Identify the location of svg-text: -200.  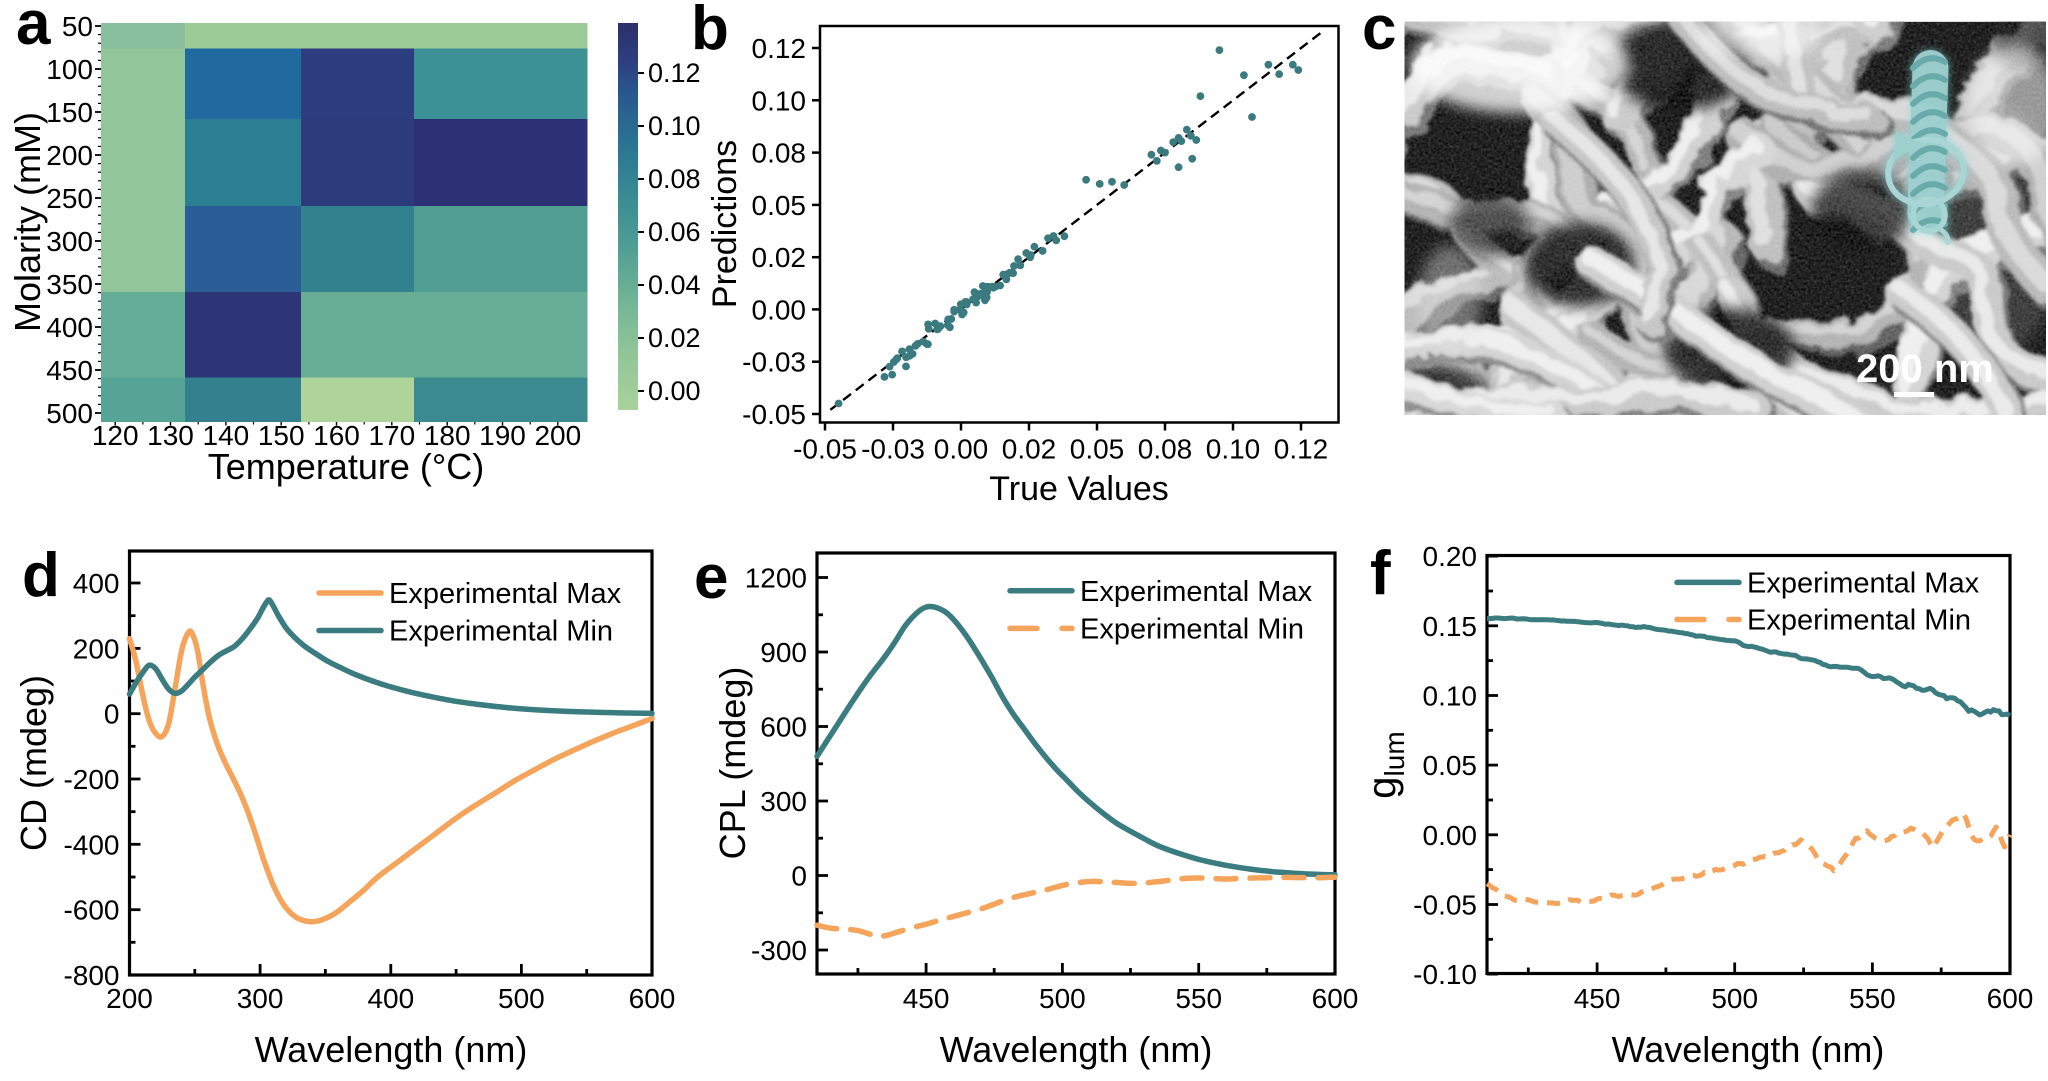
(91, 779).